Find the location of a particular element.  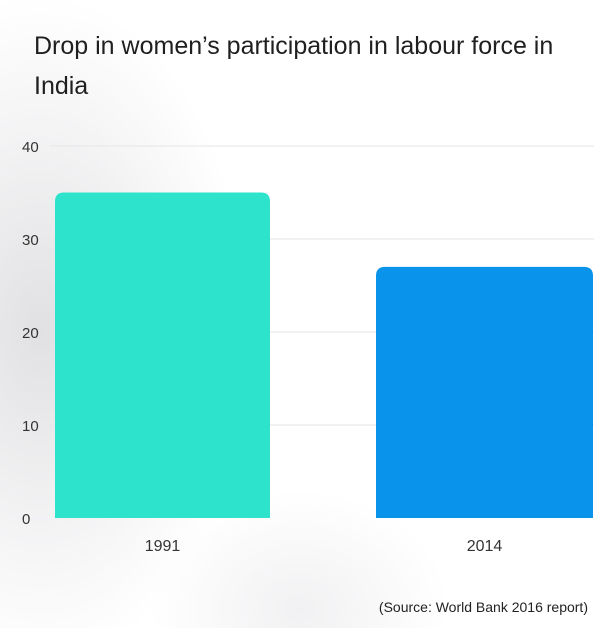

x-tick-label-1991: 1991 is located at coordinates (163, 546).